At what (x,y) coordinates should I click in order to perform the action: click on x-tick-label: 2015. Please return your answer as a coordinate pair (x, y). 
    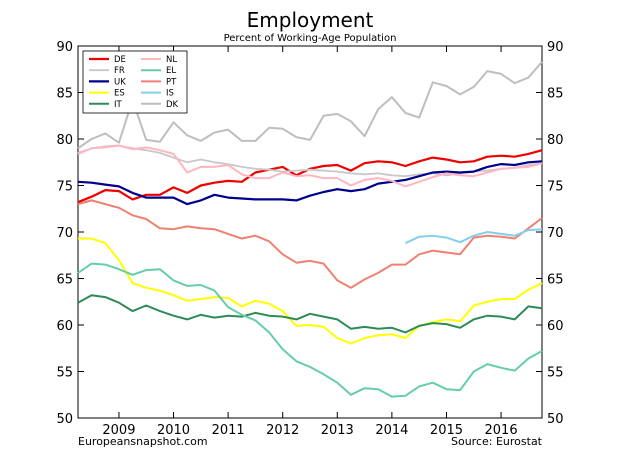
    Looking at the image, I should click on (446, 430).